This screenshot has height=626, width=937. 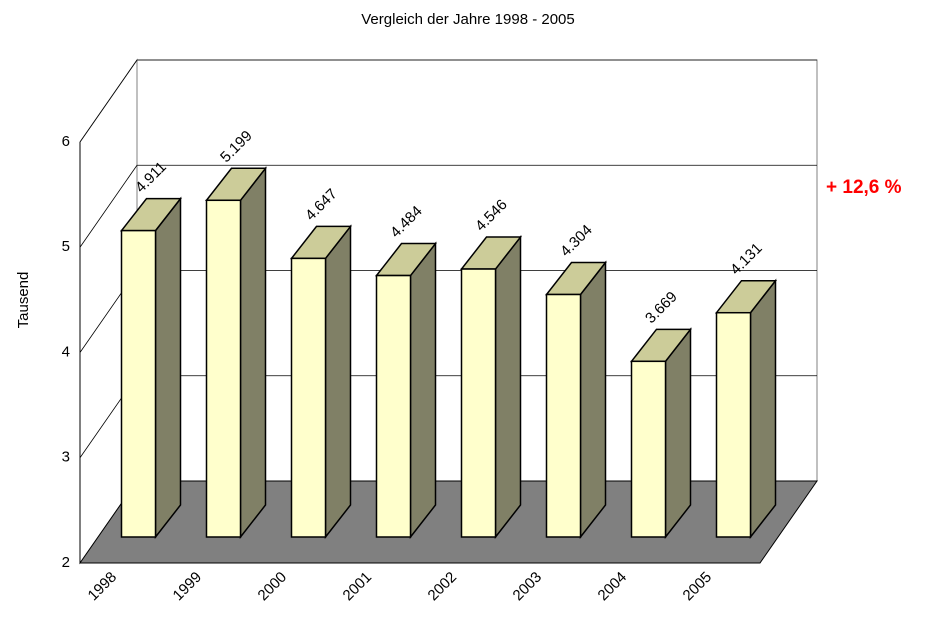 I want to click on chart-title: Vergleich der Jahre 1998 - 2005, so click(x=467, y=19).